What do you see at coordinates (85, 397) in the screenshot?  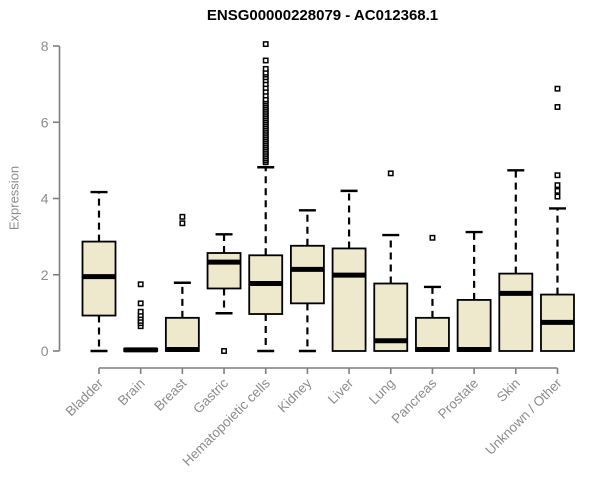 I see `x-tick-label: Bladder` at bounding box center [85, 397].